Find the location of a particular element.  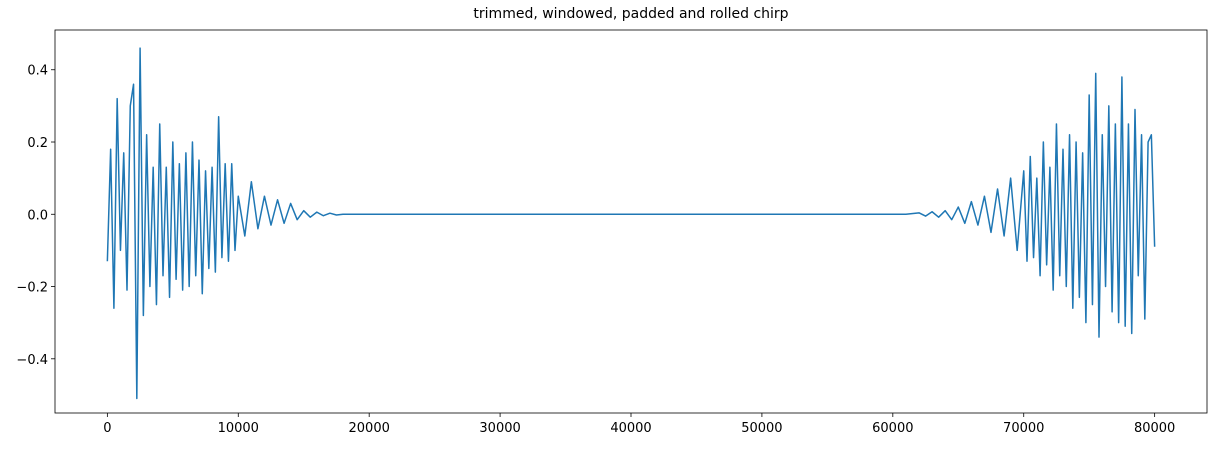

x-tick-label: 30000 is located at coordinates (499, 428).